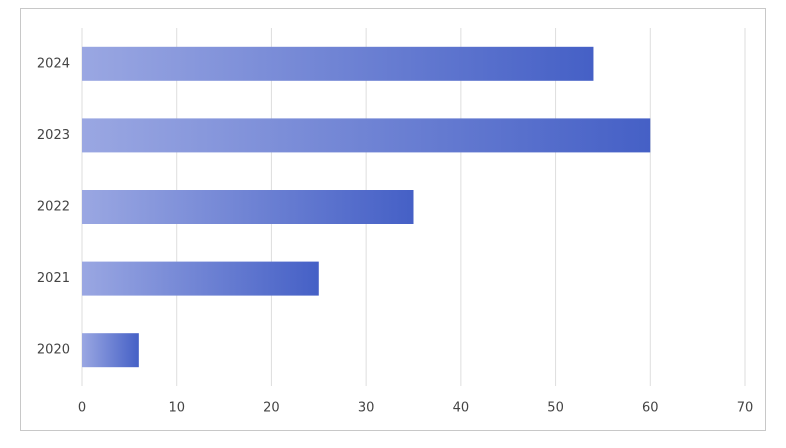  Describe the element at coordinates (176, 408) in the screenshot. I see `x-tick-label: 10` at that location.